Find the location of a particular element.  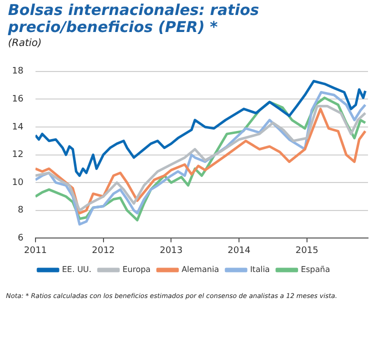

y-tick-label: 6 is located at coordinates (21, 239).